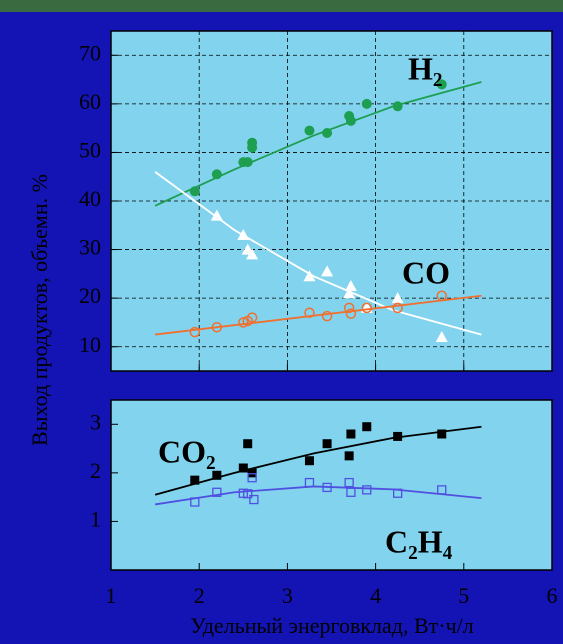 The image size is (563, 644). I want to click on x-tick-label: 6, so click(552, 595).